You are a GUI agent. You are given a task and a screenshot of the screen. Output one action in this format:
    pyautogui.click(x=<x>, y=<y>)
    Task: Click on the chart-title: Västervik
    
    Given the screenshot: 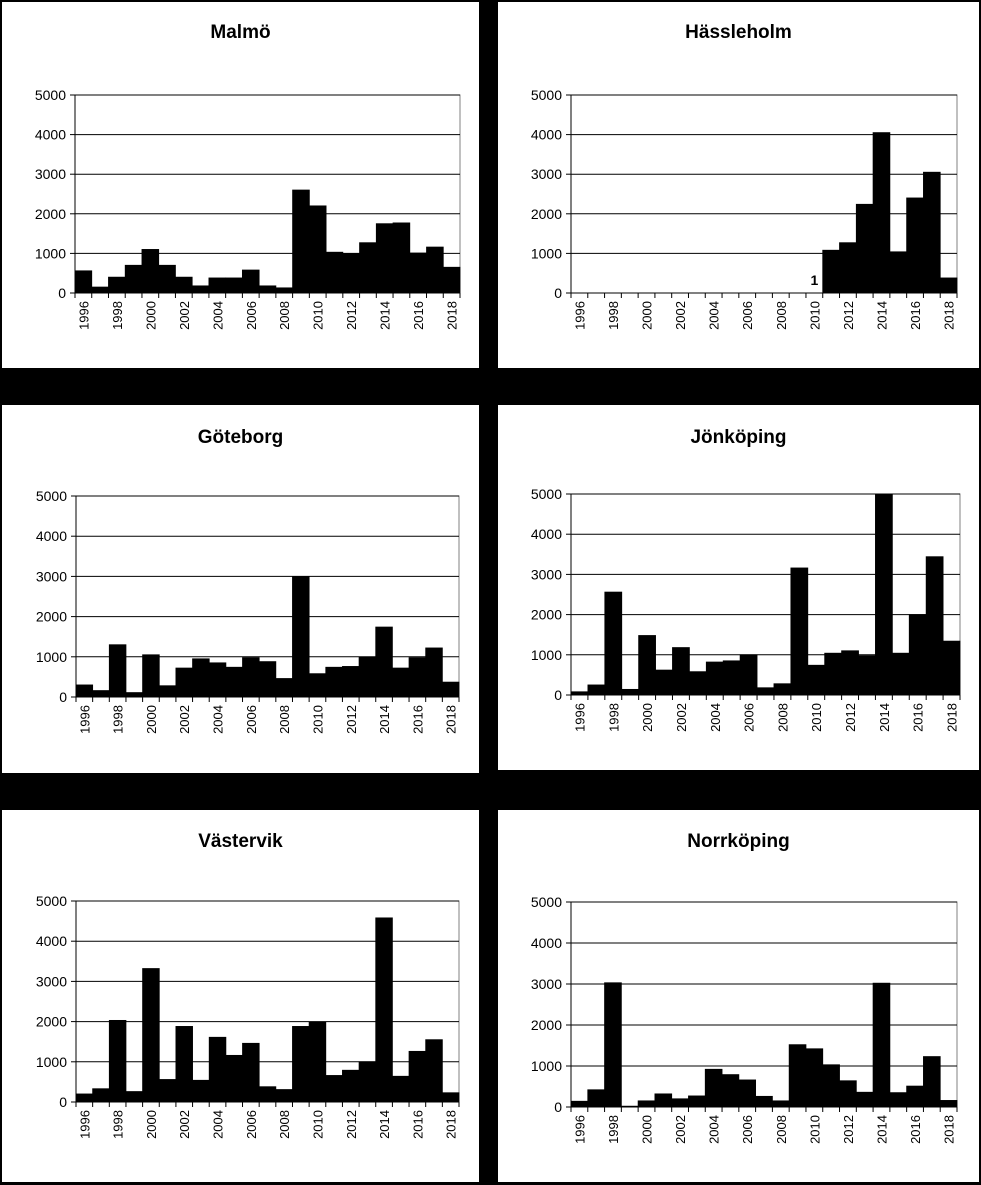 What is the action you would take?
    pyautogui.click(x=240, y=841)
    